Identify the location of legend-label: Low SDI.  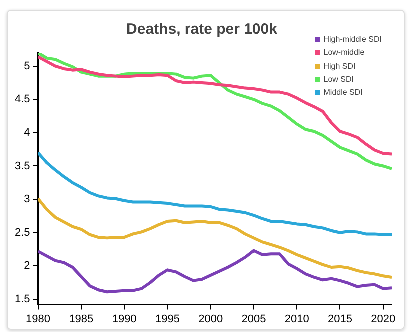
(339, 80).